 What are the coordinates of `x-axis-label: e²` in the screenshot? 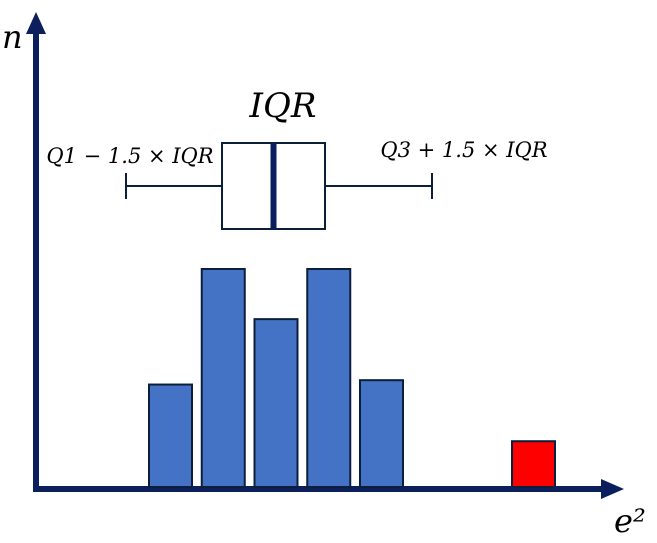 It's located at (630, 521).